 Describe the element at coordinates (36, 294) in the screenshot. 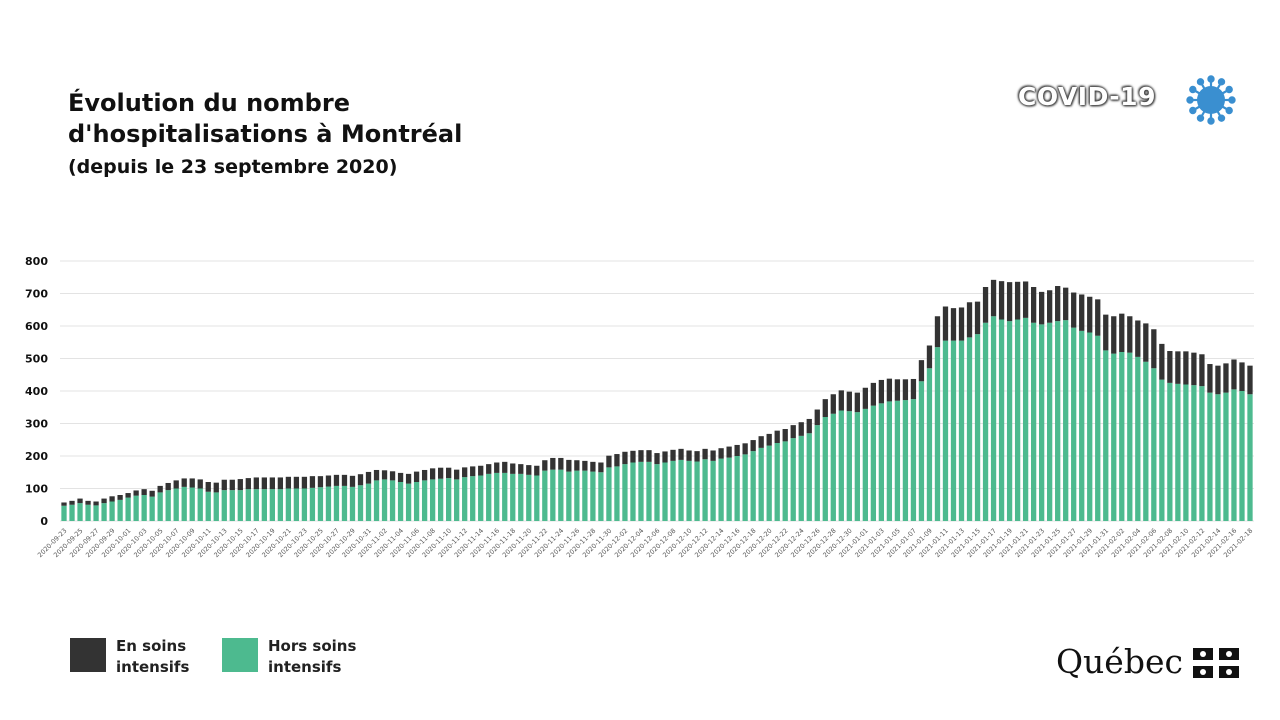

I see `y-tick-label: 700` at that location.